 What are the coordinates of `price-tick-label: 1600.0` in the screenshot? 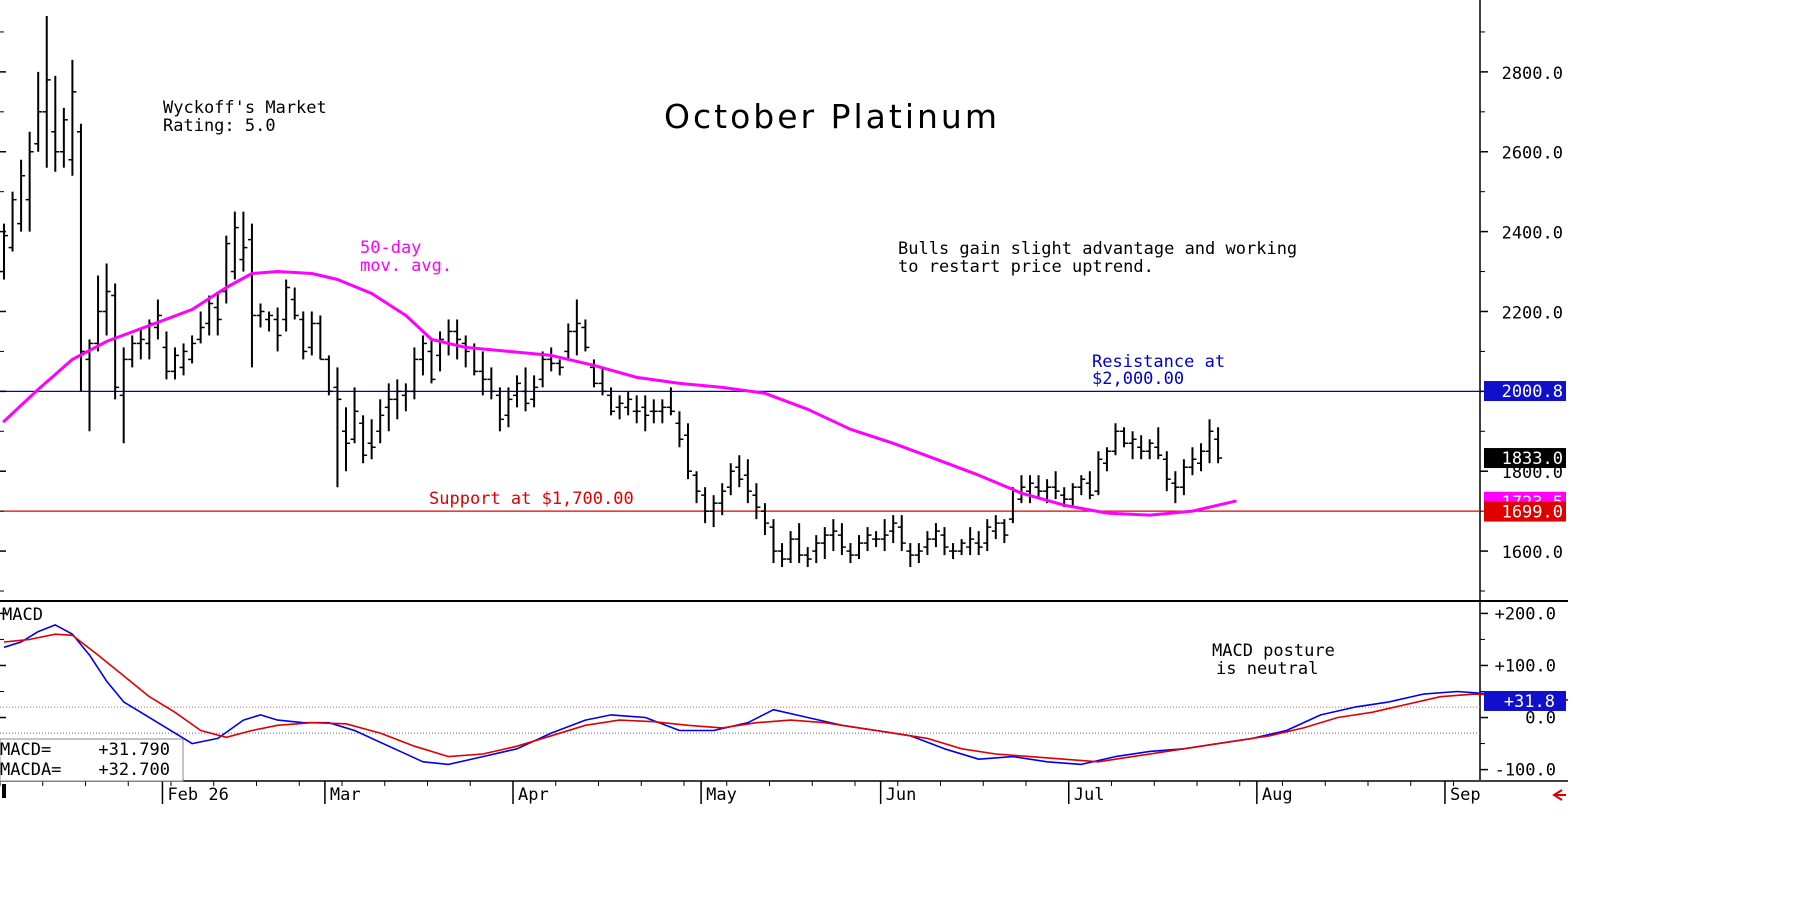 It's located at (1532, 553).